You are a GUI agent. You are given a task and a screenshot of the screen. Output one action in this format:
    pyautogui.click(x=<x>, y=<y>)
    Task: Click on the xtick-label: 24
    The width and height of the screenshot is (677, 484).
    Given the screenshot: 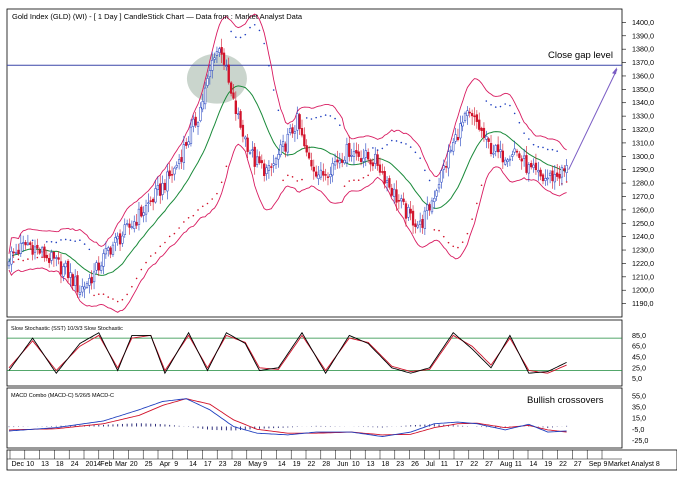 What is the action you would take?
    pyautogui.click(x=75, y=464)
    